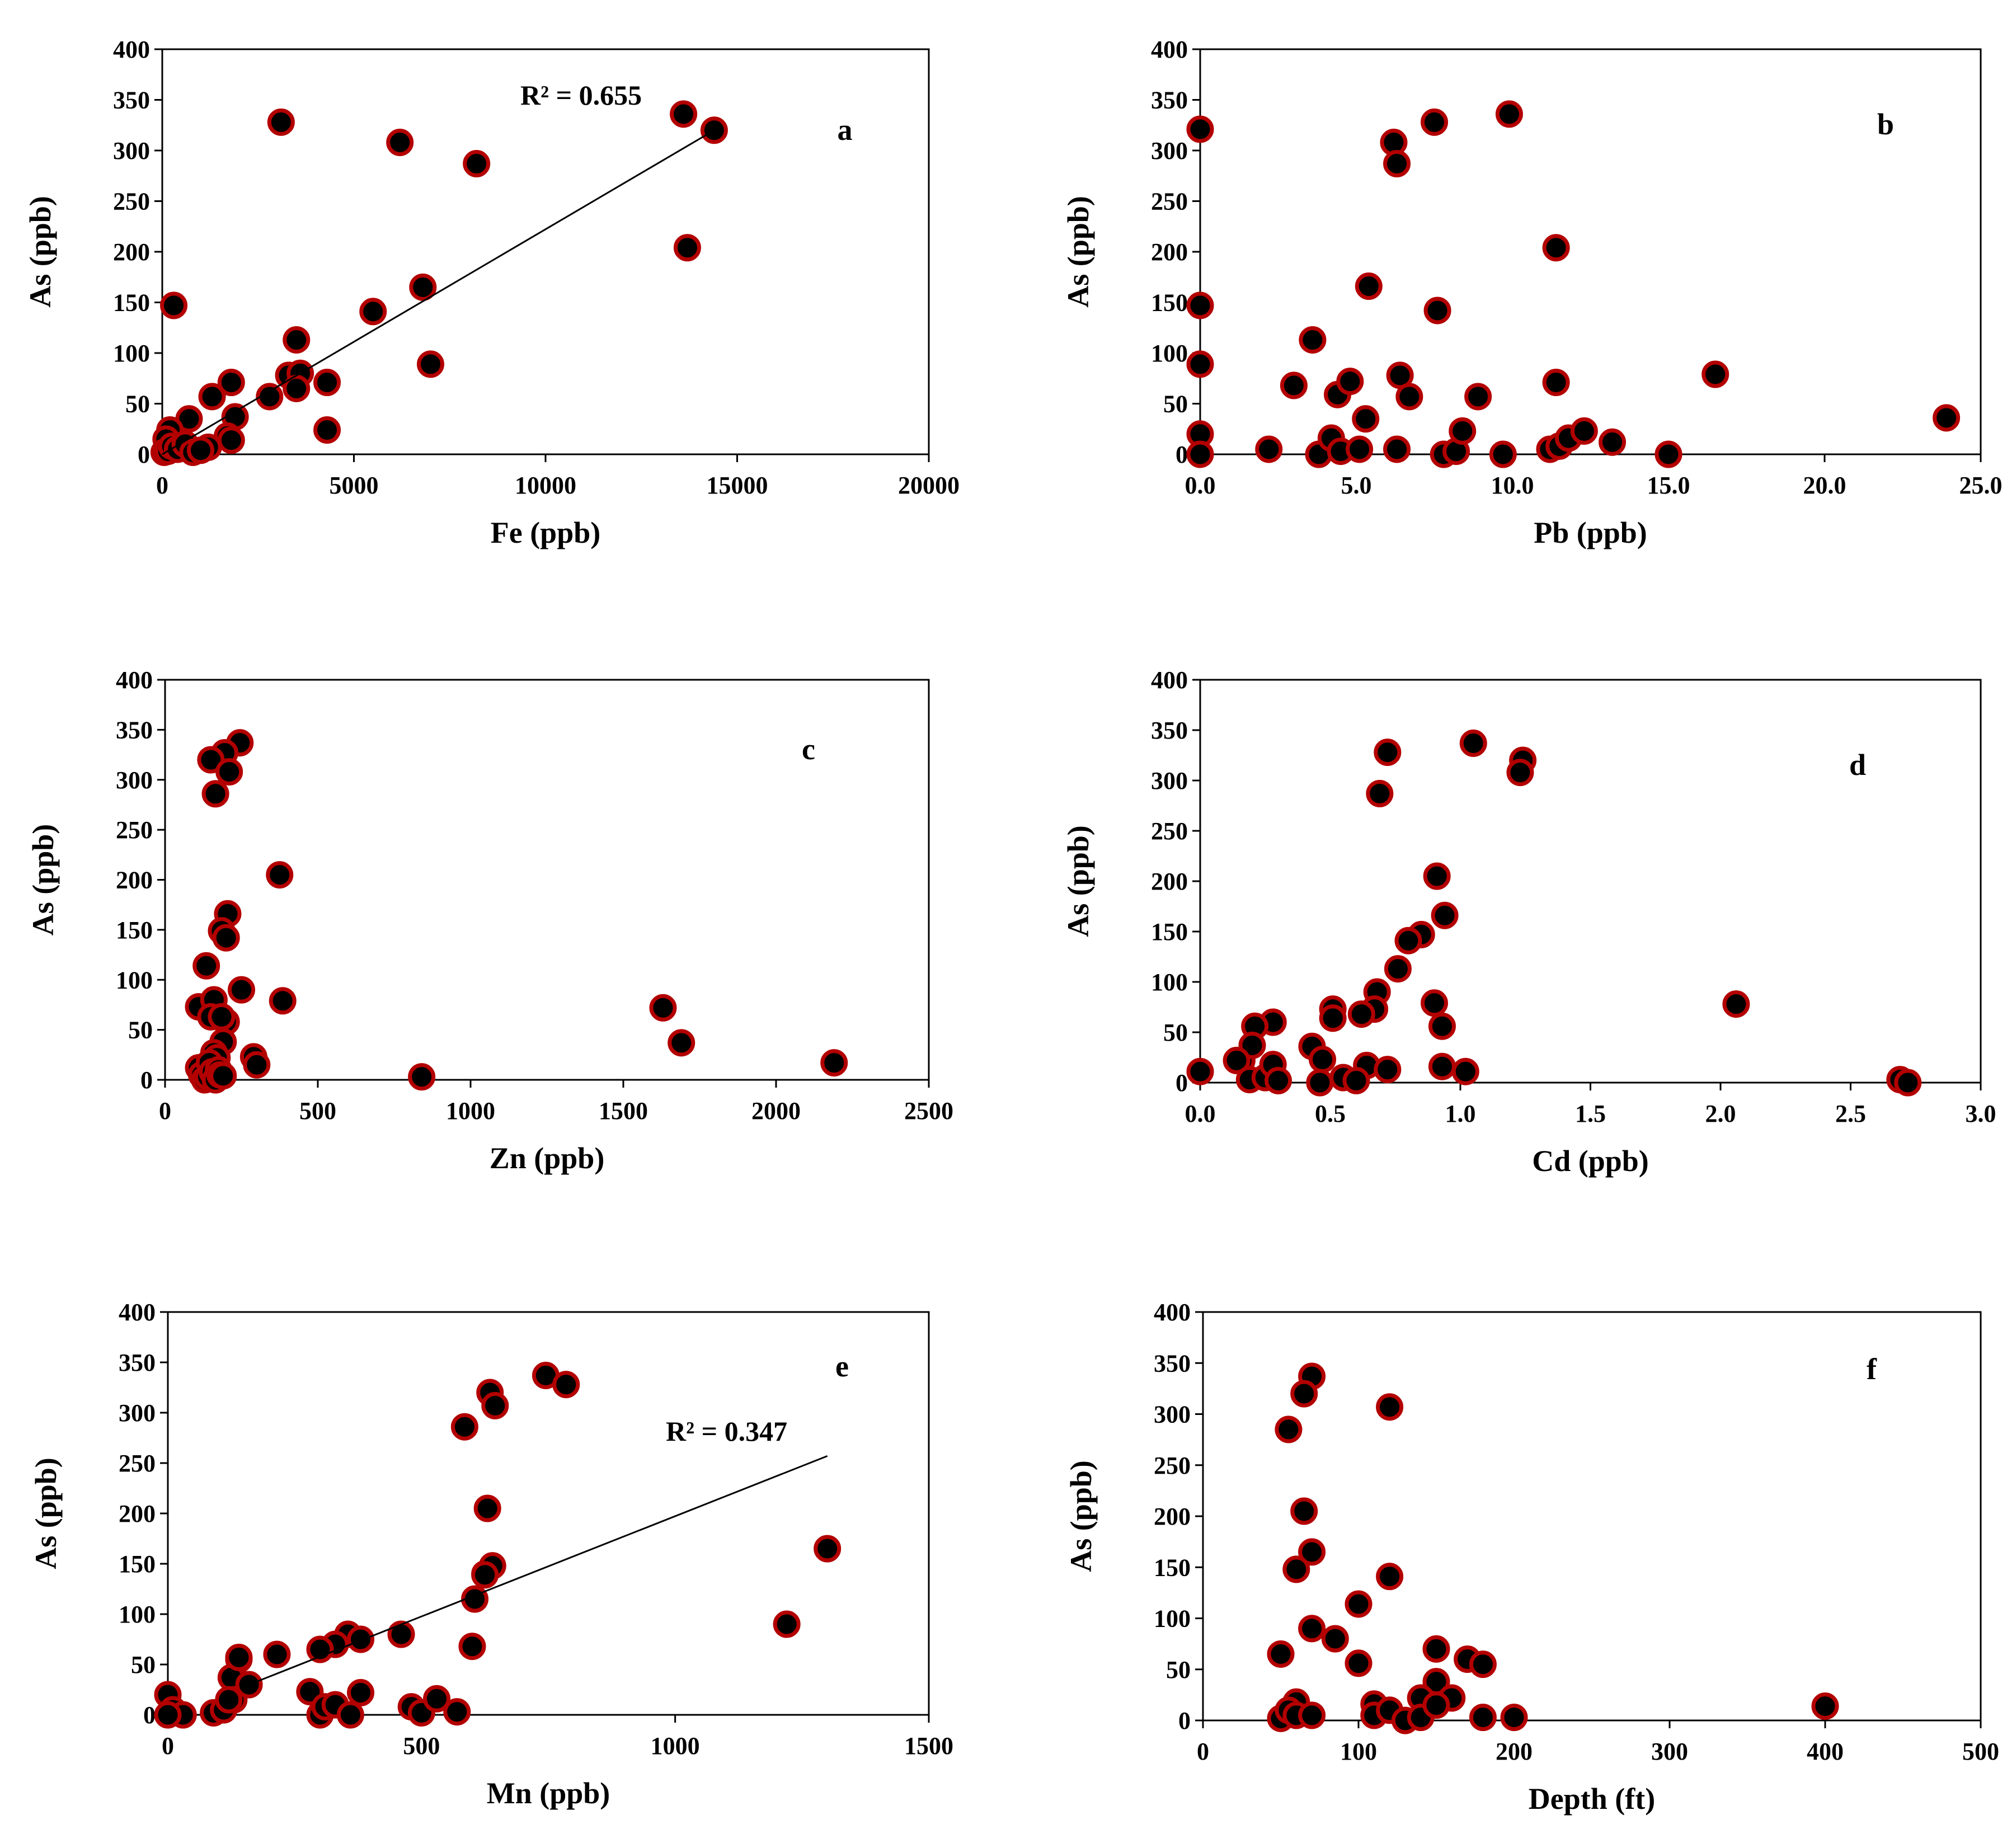 Image resolution: width=2007 pixels, height=1848 pixels. What do you see at coordinates (842, 1366) in the screenshot?
I see `panel-label: e` at bounding box center [842, 1366].